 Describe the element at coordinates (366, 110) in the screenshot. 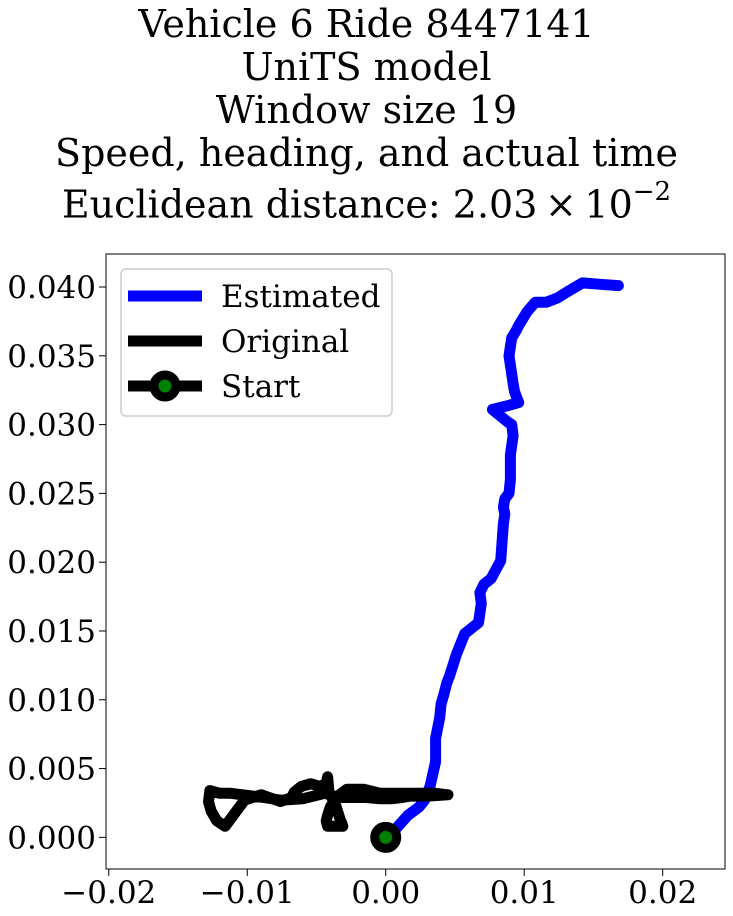

I see `title-line-3: Window size 19` at that location.